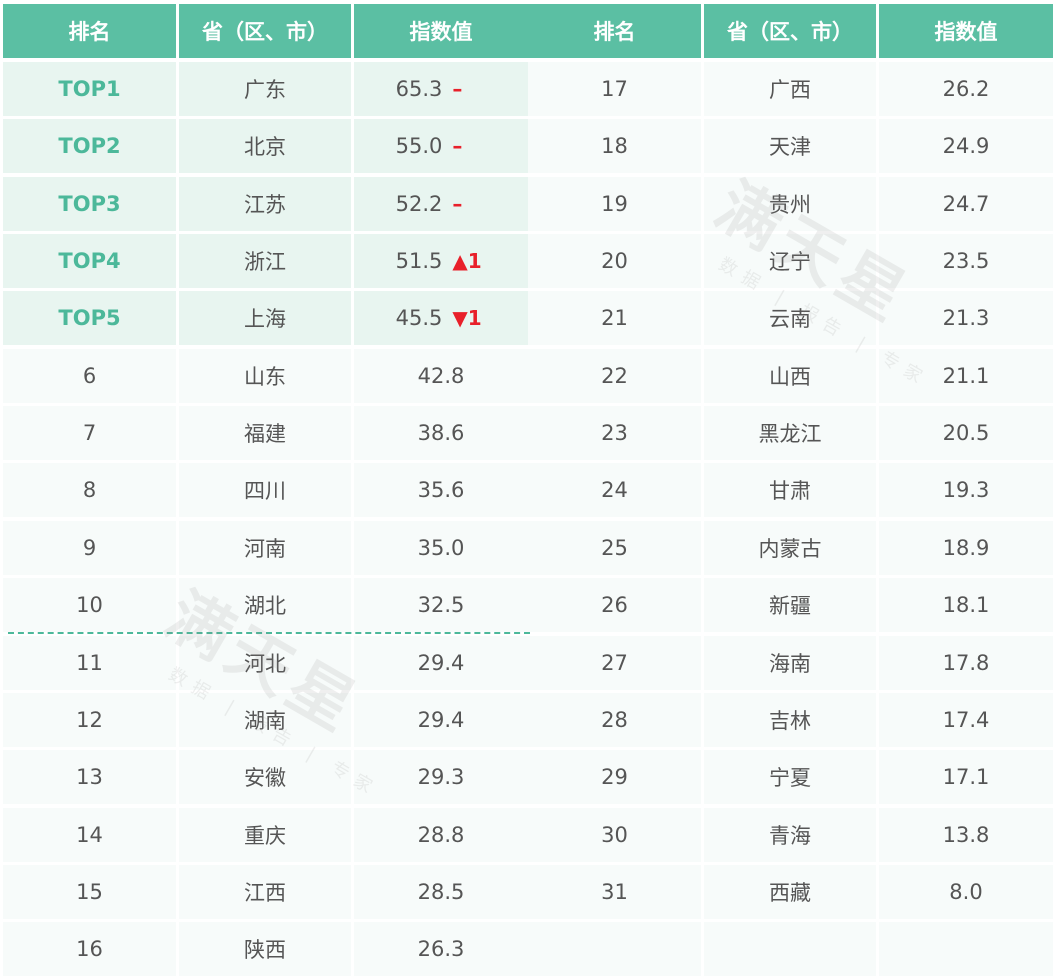 This screenshot has height=978, width=1053. I want to click on table-row: 9 河南 35.0, so click(265, 547).